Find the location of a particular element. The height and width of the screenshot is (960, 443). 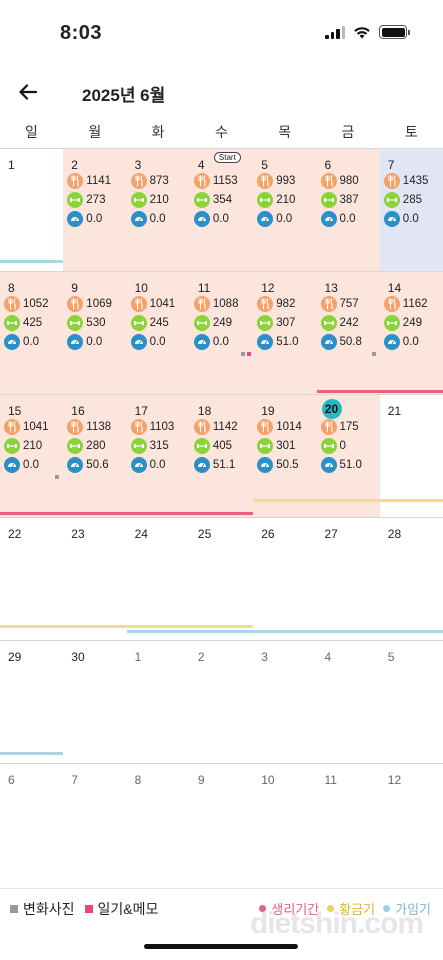

photo-marker is located at coordinates (373, 354).